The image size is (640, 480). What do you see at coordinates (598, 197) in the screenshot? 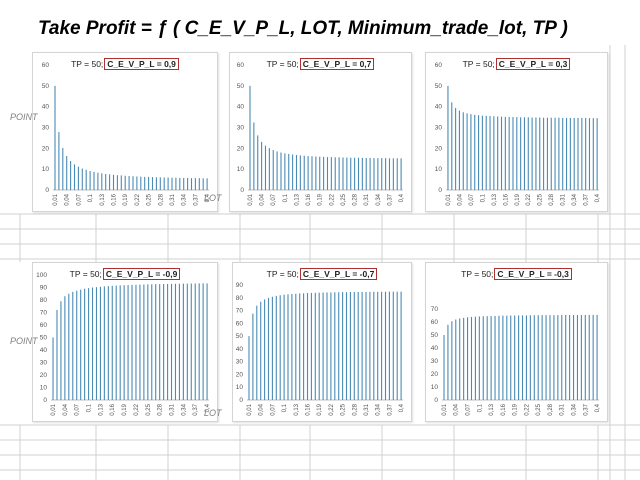
I see `x-tick-label: 0,4` at bounding box center [598, 197].